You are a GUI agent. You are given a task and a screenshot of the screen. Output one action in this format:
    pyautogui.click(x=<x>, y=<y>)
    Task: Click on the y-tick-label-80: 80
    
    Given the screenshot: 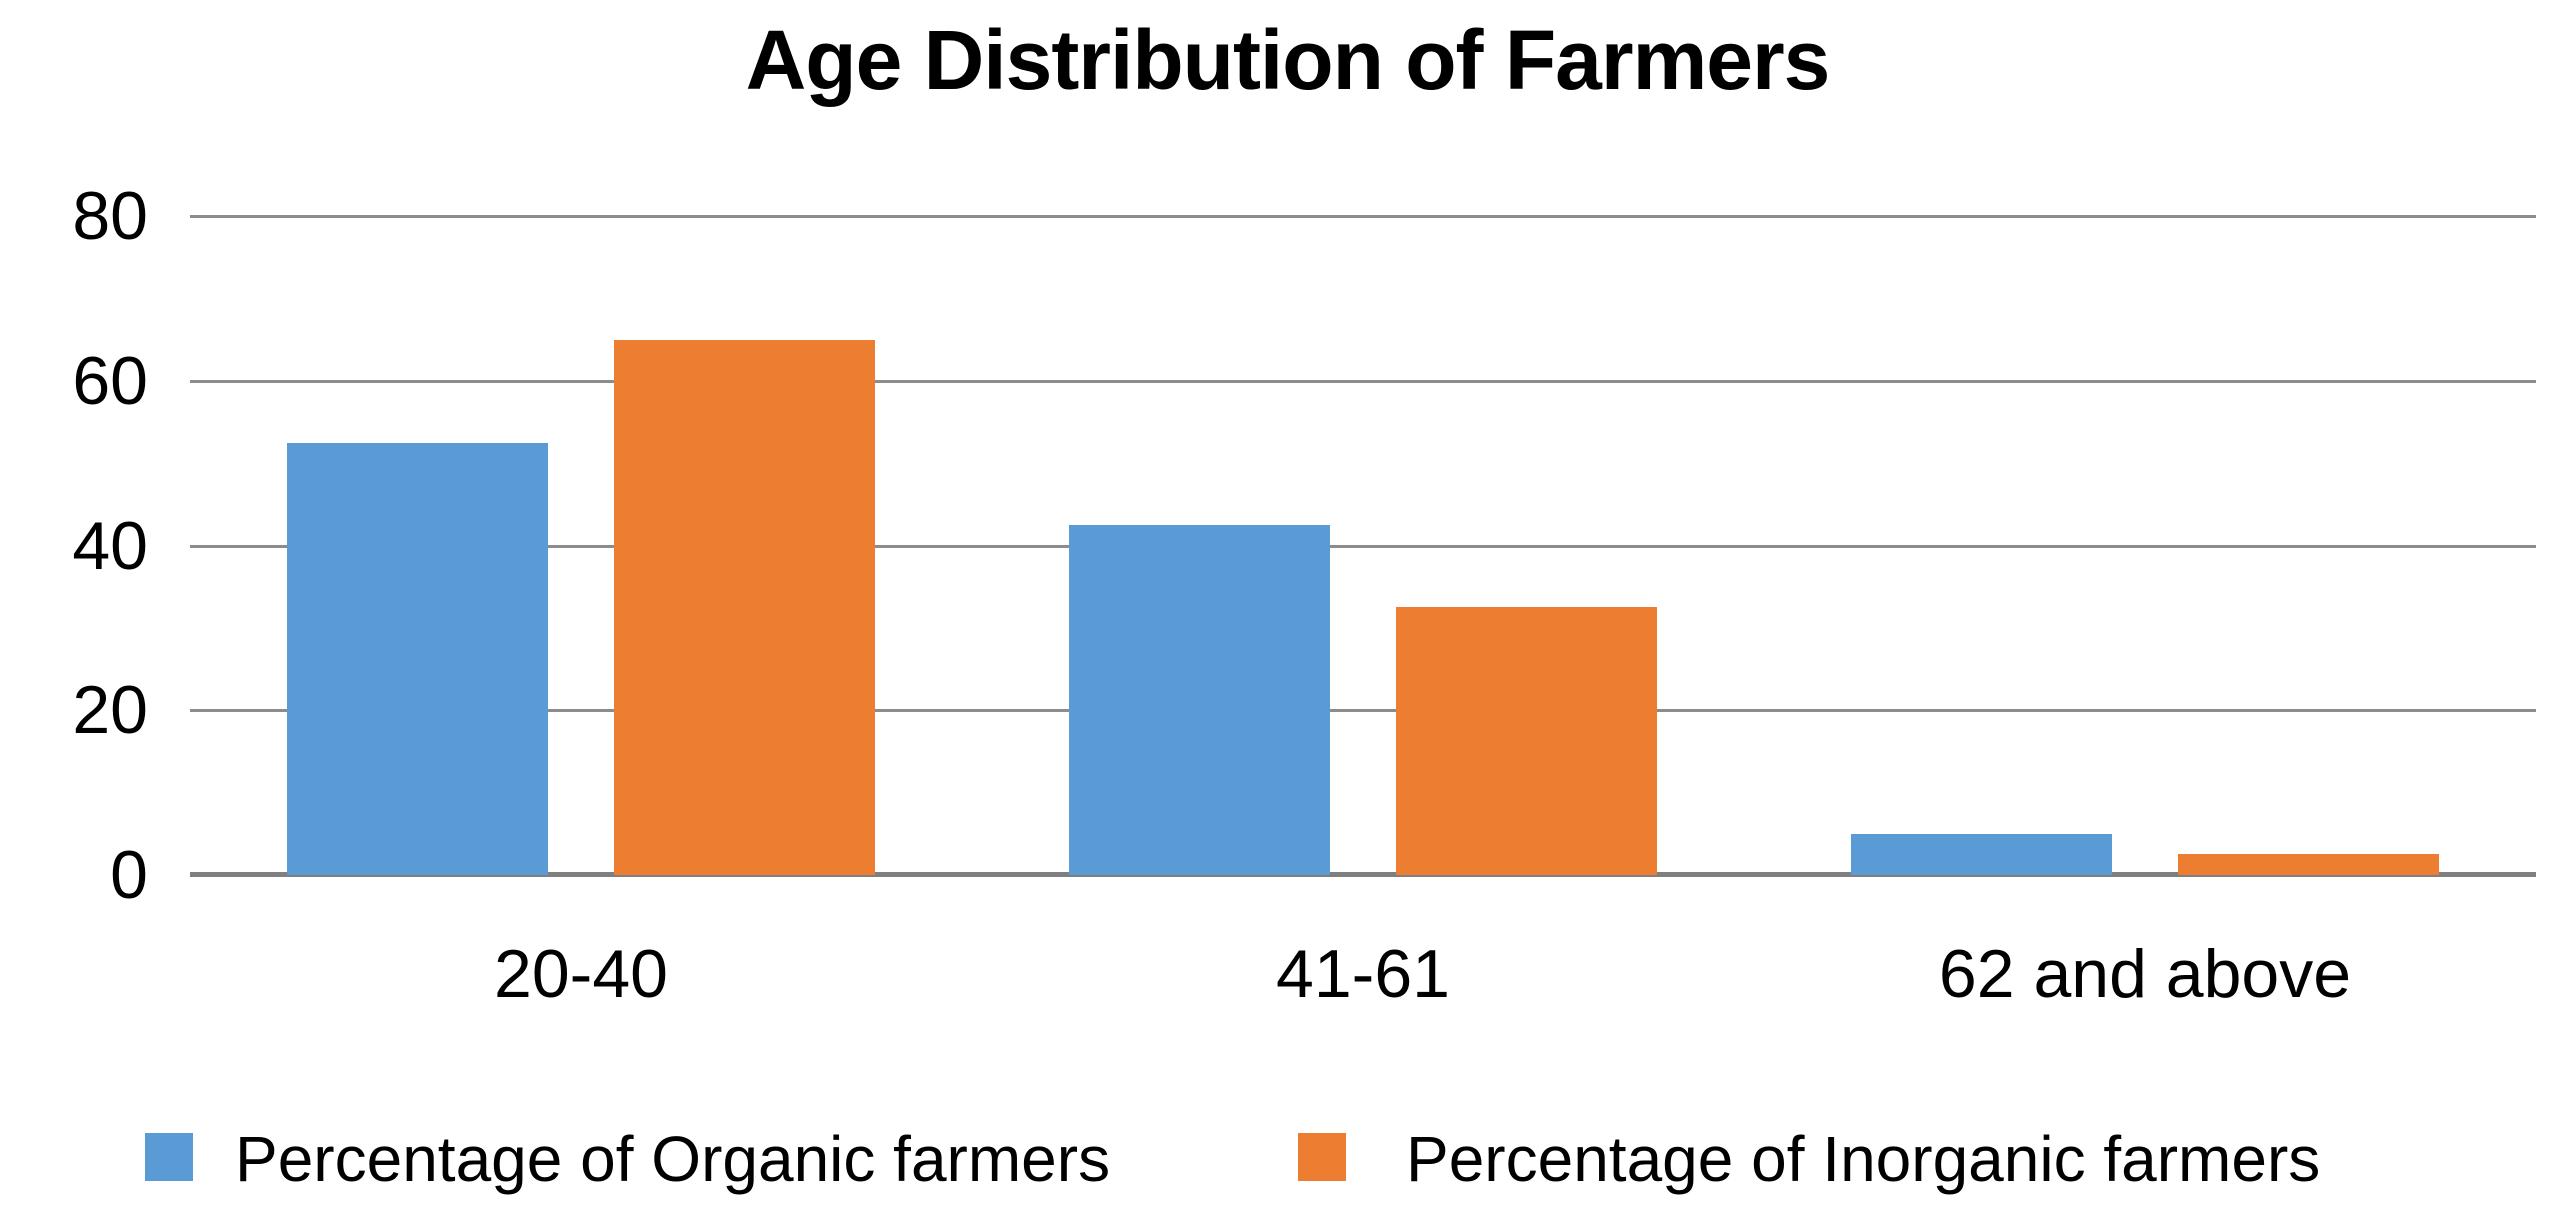 What is the action you would take?
    pyautogui.click(x=110, y=216)
    